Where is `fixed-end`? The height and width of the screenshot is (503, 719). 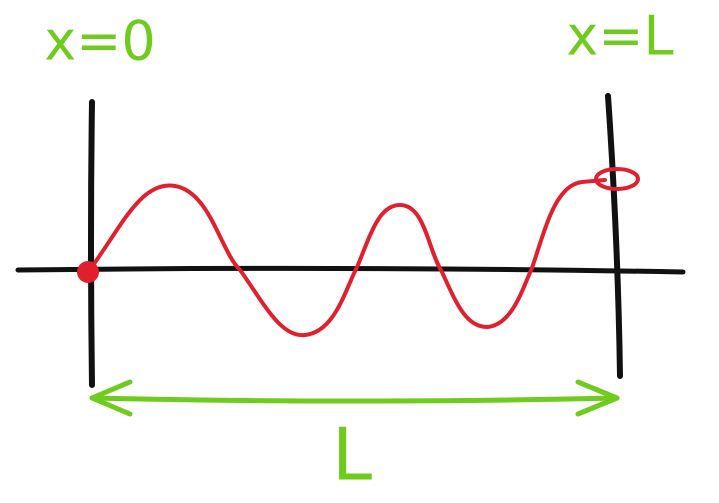
fixed-end is located at coordinates (88, 272).